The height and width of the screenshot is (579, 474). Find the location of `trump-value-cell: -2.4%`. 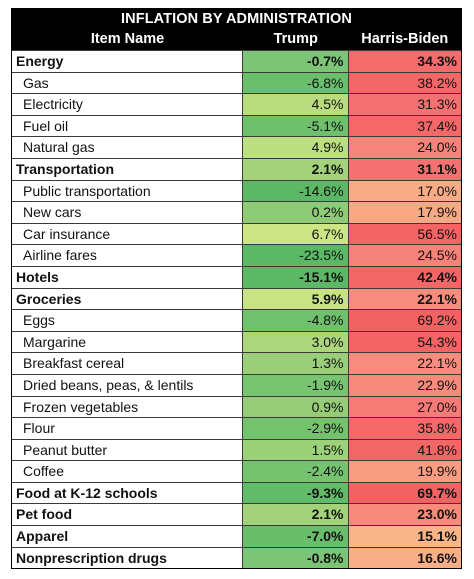

trump-value-cell: -2.4% is located at coordinates (295, 471).